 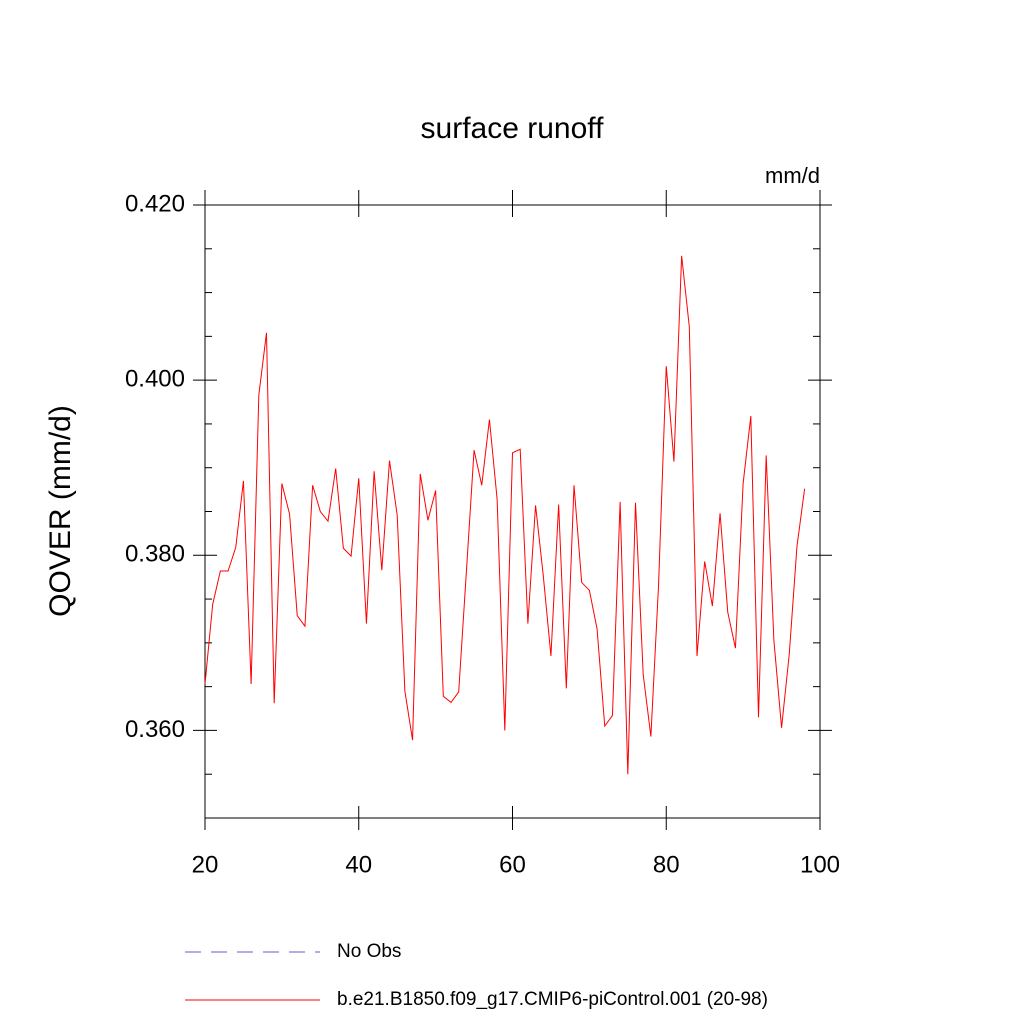 I want to click on x-tick-label: 20, so click(x=205, y=864).